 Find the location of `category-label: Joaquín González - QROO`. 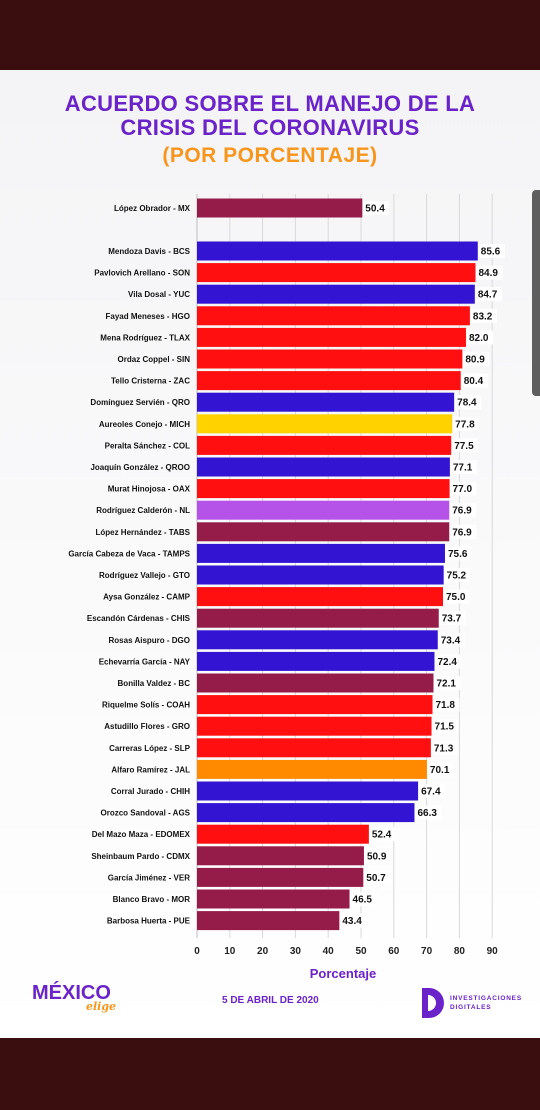

category-label: Joaquín González - QROO is located at coordinates (140, 467).